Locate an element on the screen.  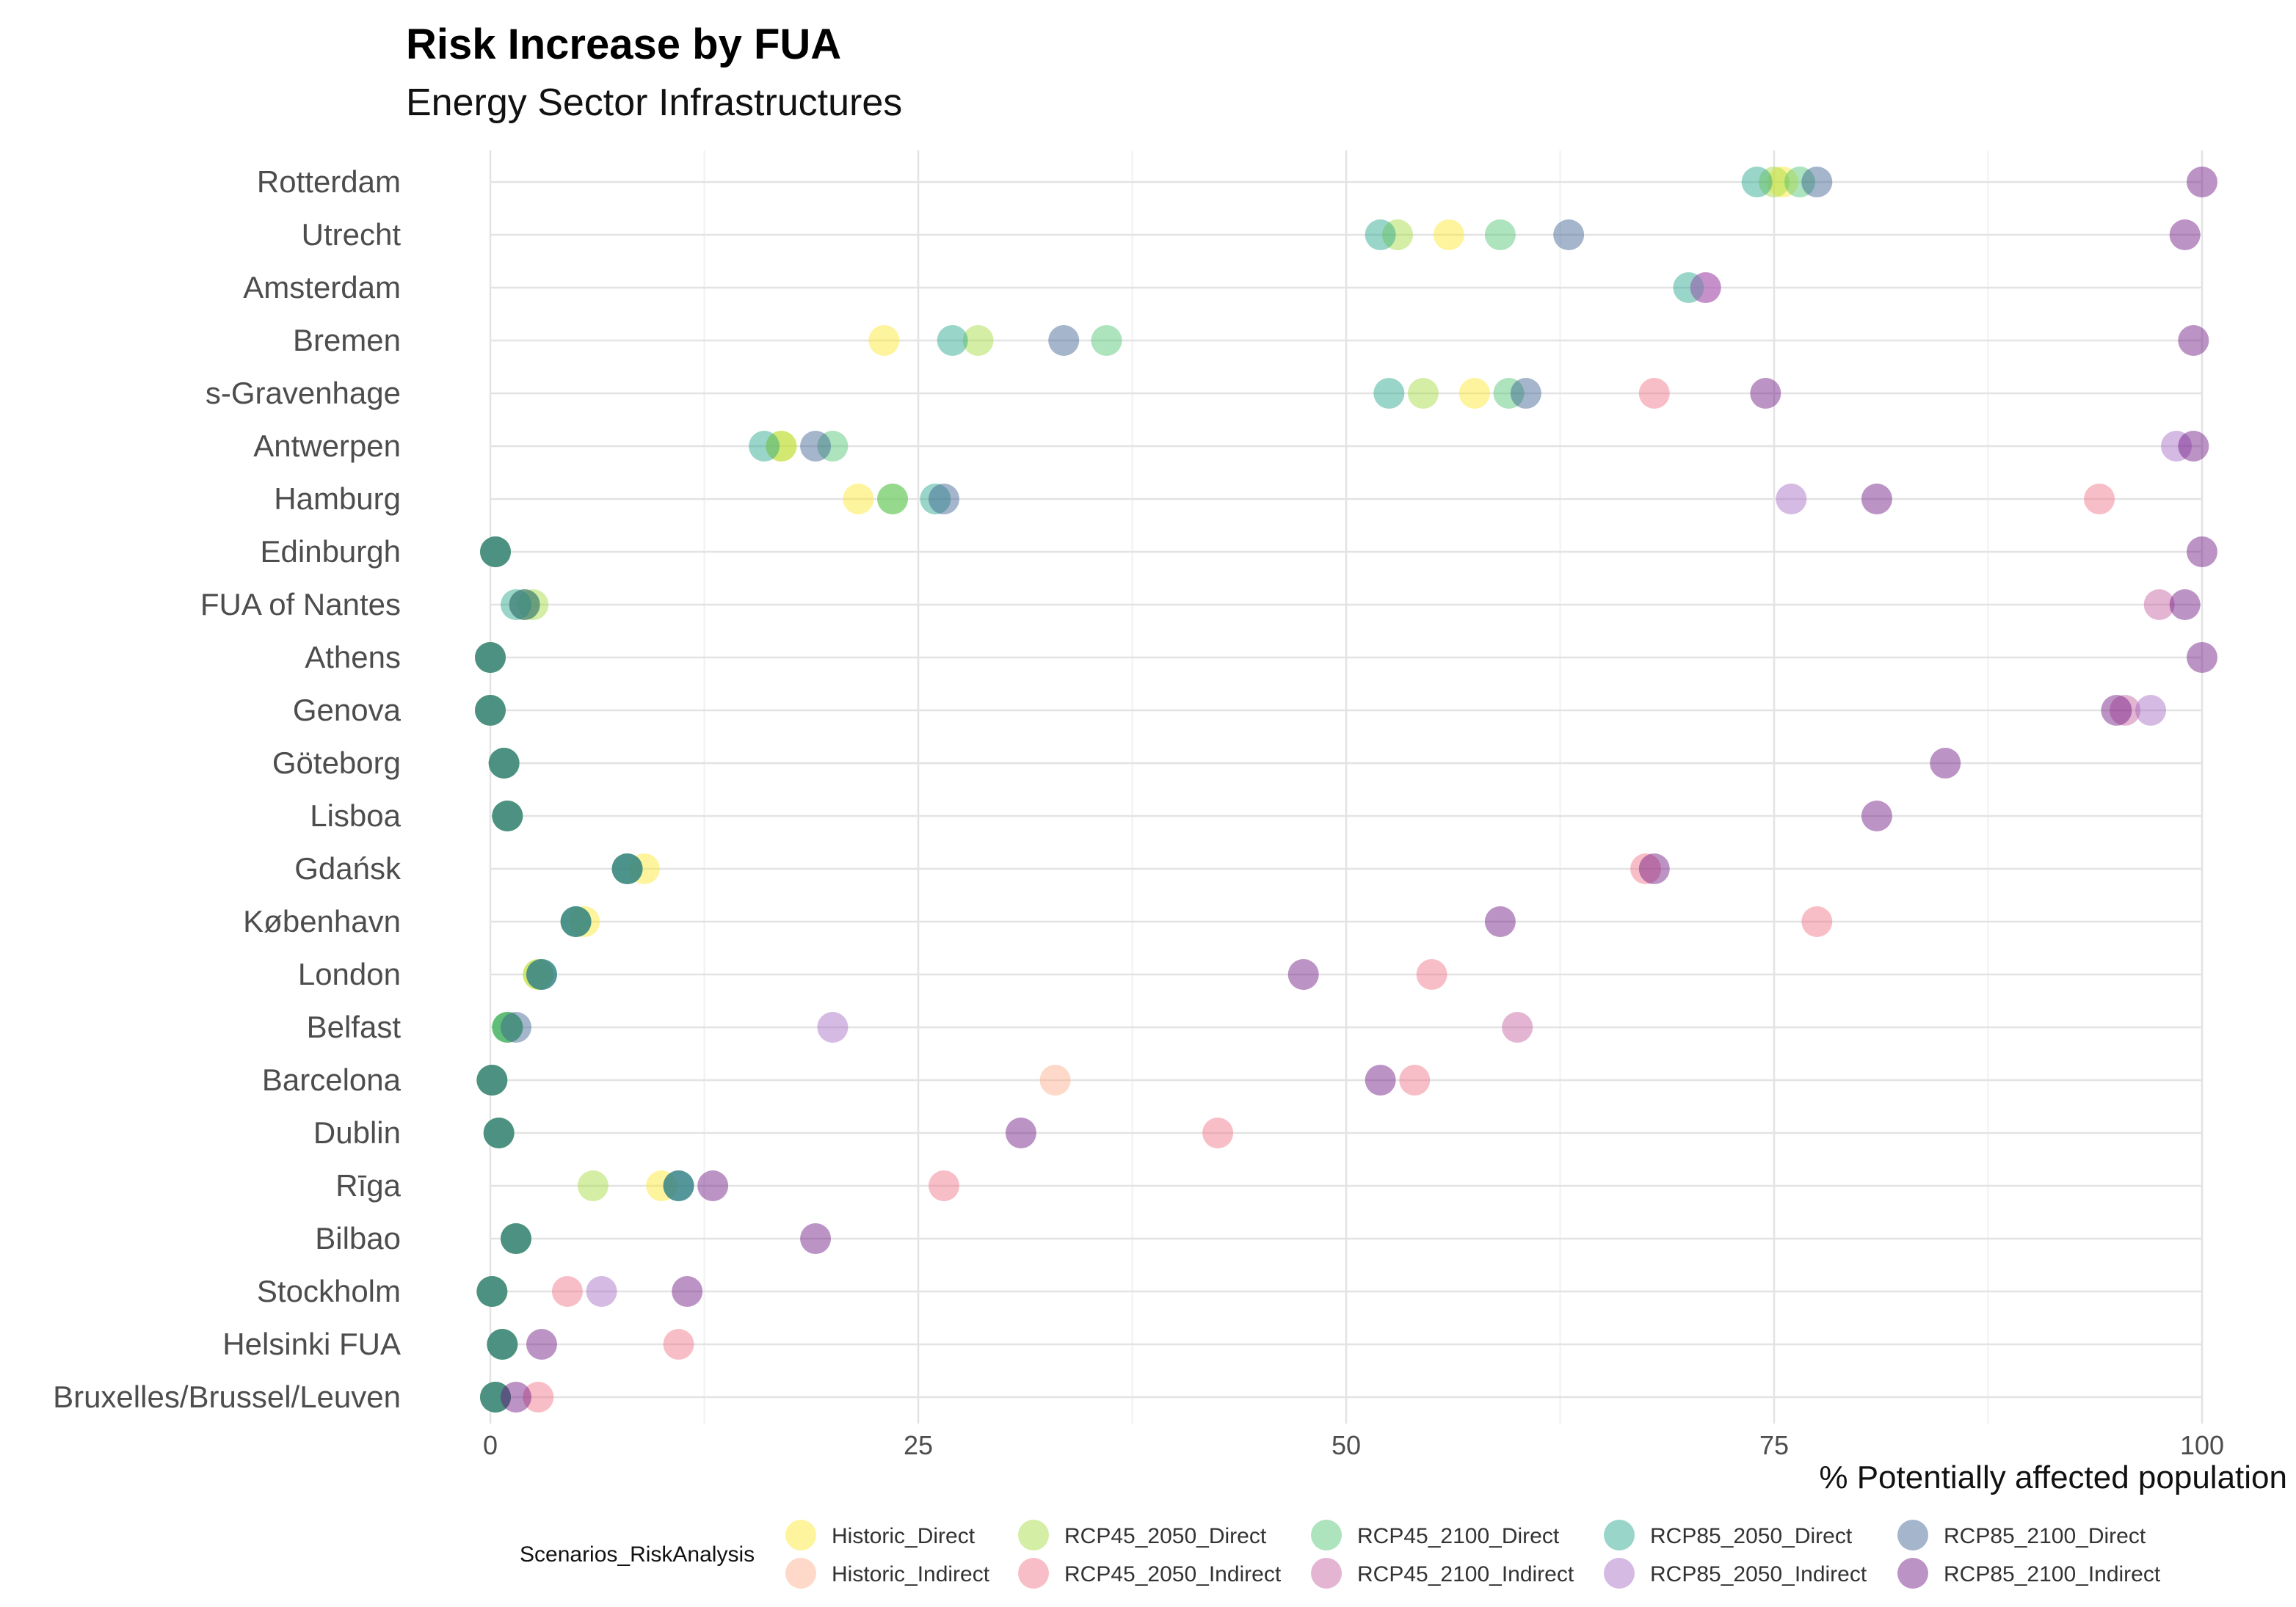
y-tick-label: s-Gravenhage is located at coordinates (303, 393).